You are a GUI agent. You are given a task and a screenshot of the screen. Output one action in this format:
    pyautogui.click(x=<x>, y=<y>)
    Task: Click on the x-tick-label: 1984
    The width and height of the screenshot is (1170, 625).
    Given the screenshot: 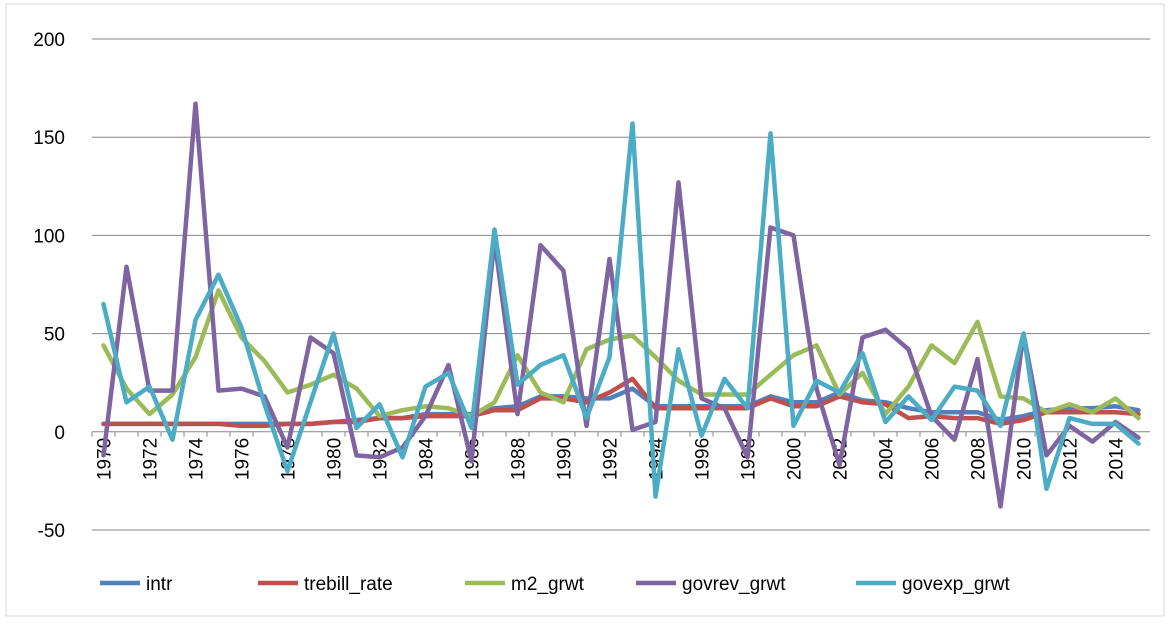 What is the action you would take?
    pyautogui.click(x=427, y=458)
    